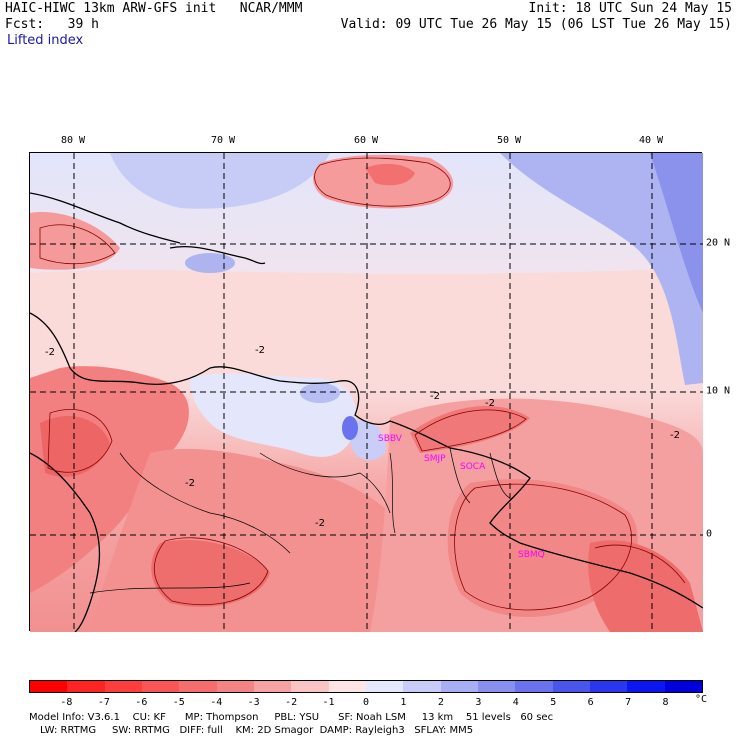 This screenshot has width=740, height=740. I want to click on field-name: Lifted index, so click(45, 40).